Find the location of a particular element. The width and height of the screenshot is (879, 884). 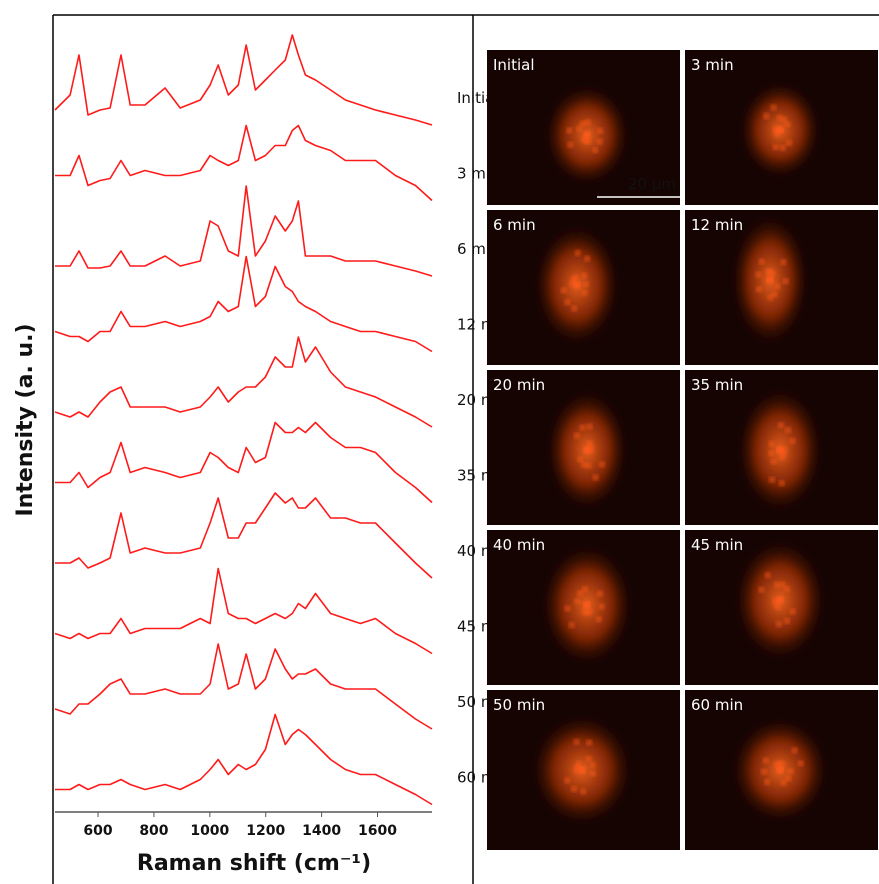

x-tick-label: 800 is located at coordinates (153, 831).